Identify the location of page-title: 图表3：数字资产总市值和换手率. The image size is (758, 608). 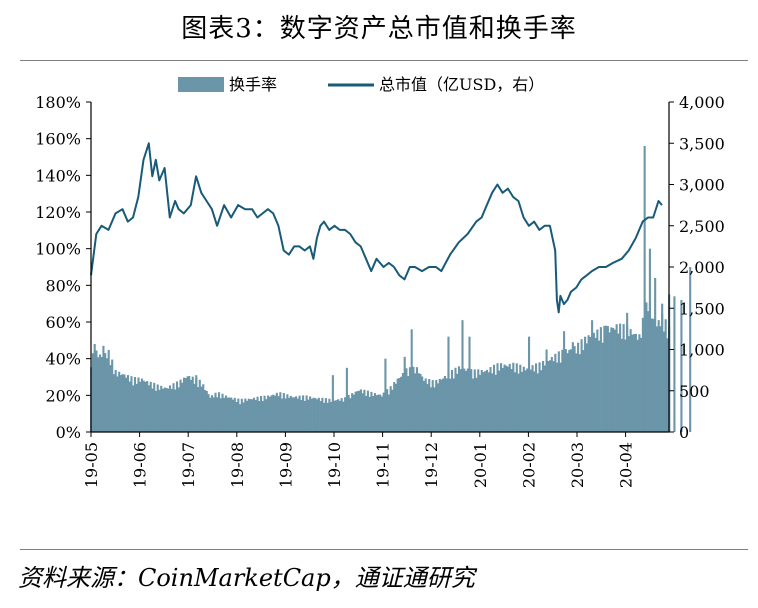
(379, 29).